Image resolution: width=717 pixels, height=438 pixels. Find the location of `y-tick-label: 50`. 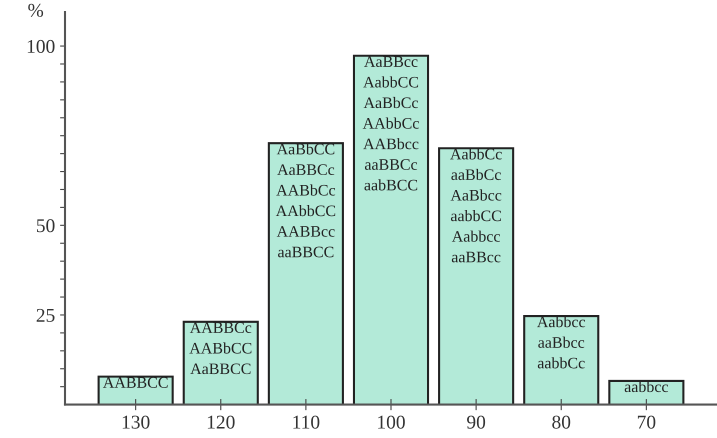

y-tick-label: 50 is located at coordinates (45, 225).